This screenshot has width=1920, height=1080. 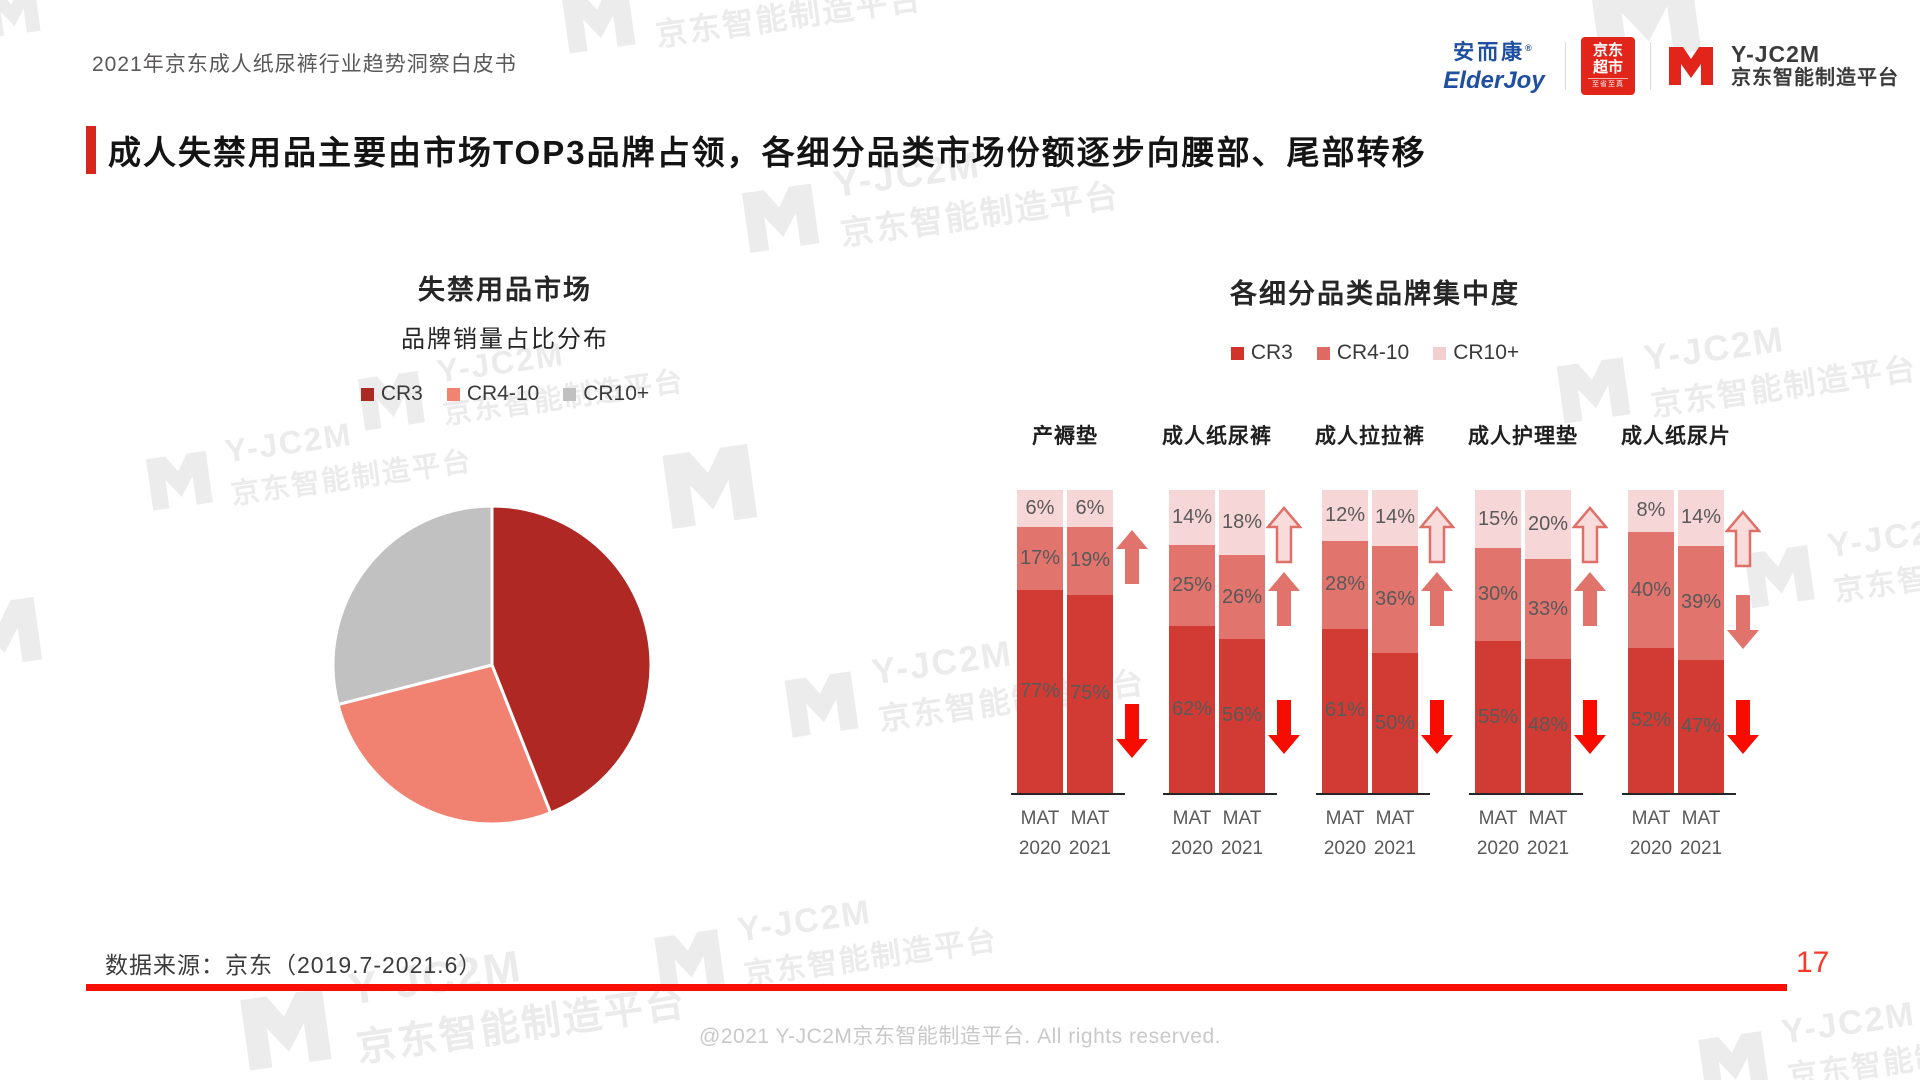 What do you see at coordinates (1651, 510) in the screenshot?
I see `segment-value: 8%` at bounding box center [1651, 510].